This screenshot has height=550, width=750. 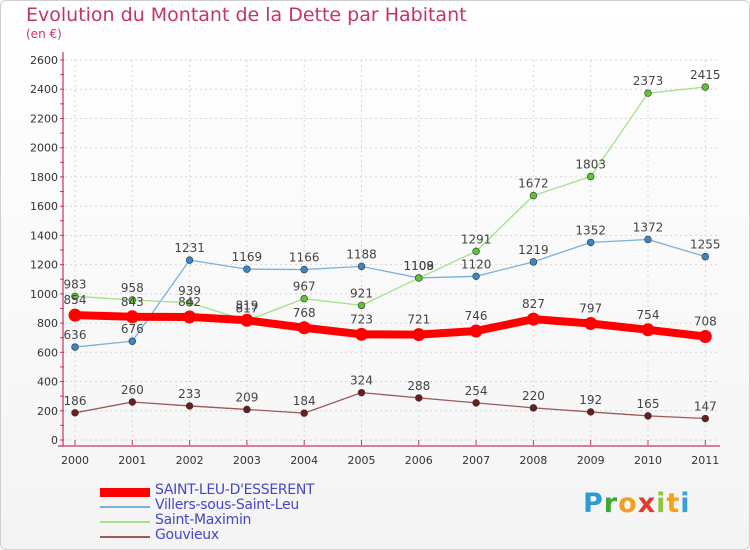 I want to click on data-label: 260, so click(x=132, y=390).